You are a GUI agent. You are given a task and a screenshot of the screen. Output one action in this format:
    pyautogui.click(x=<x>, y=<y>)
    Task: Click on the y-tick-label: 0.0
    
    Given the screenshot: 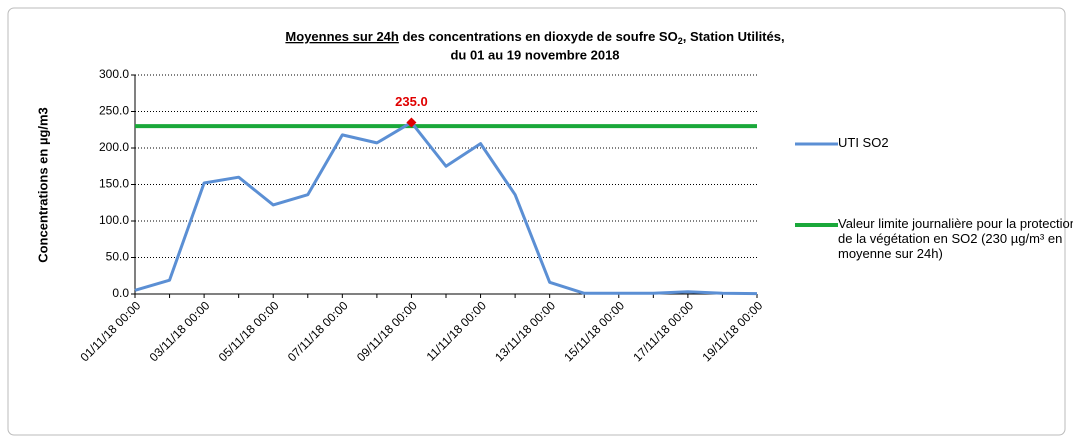 What is the action you would take?
    pyautogui.click(x=120, y=293)
    